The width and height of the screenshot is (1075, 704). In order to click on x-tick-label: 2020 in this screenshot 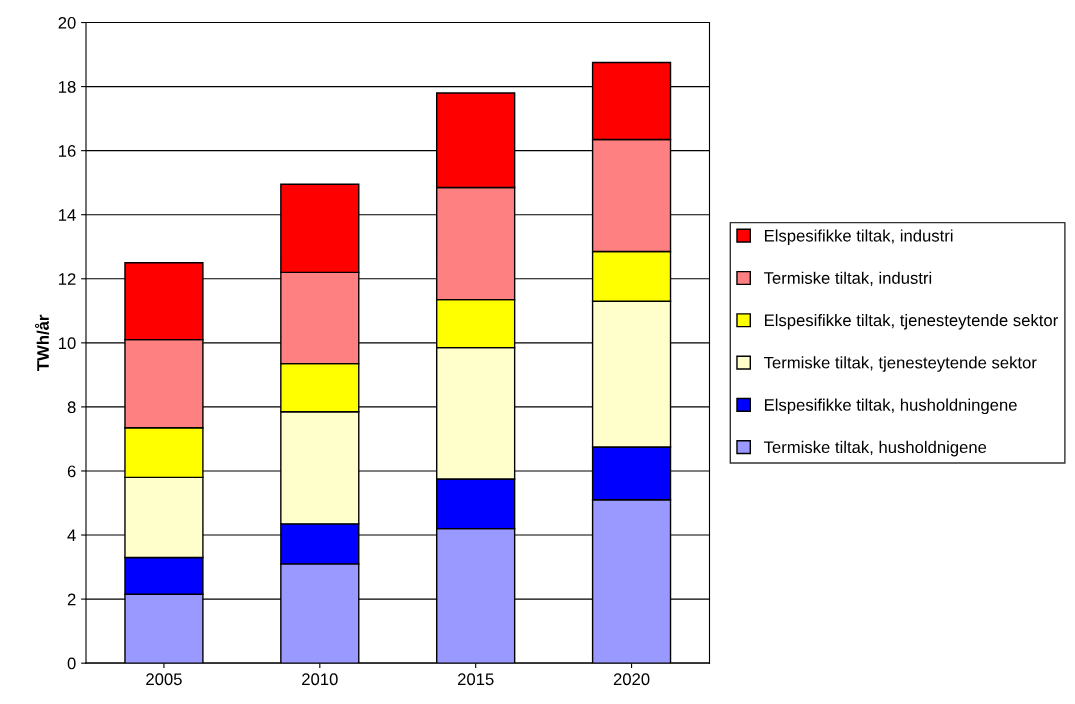, I will do `click(631, 679)`.